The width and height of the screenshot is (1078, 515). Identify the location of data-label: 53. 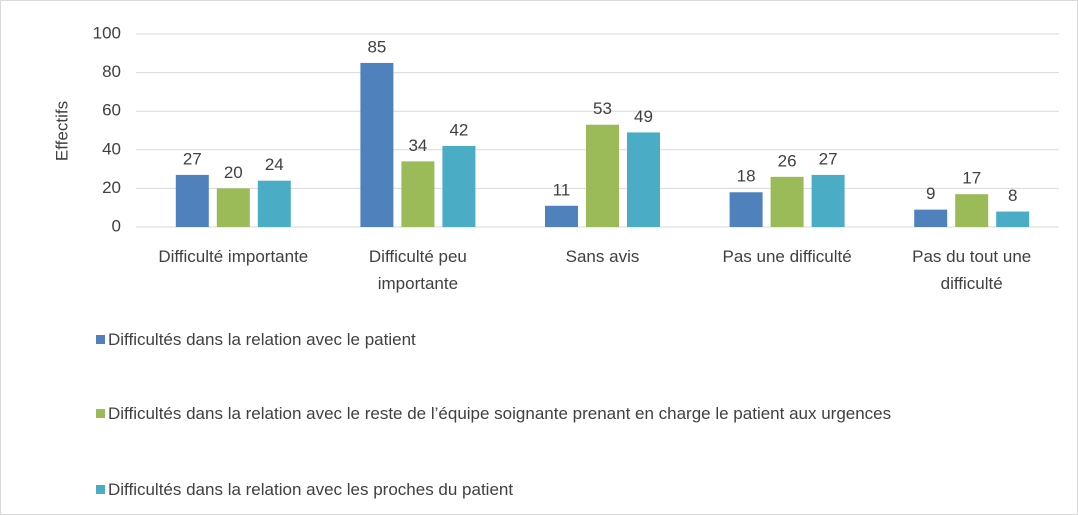
(602, 108).